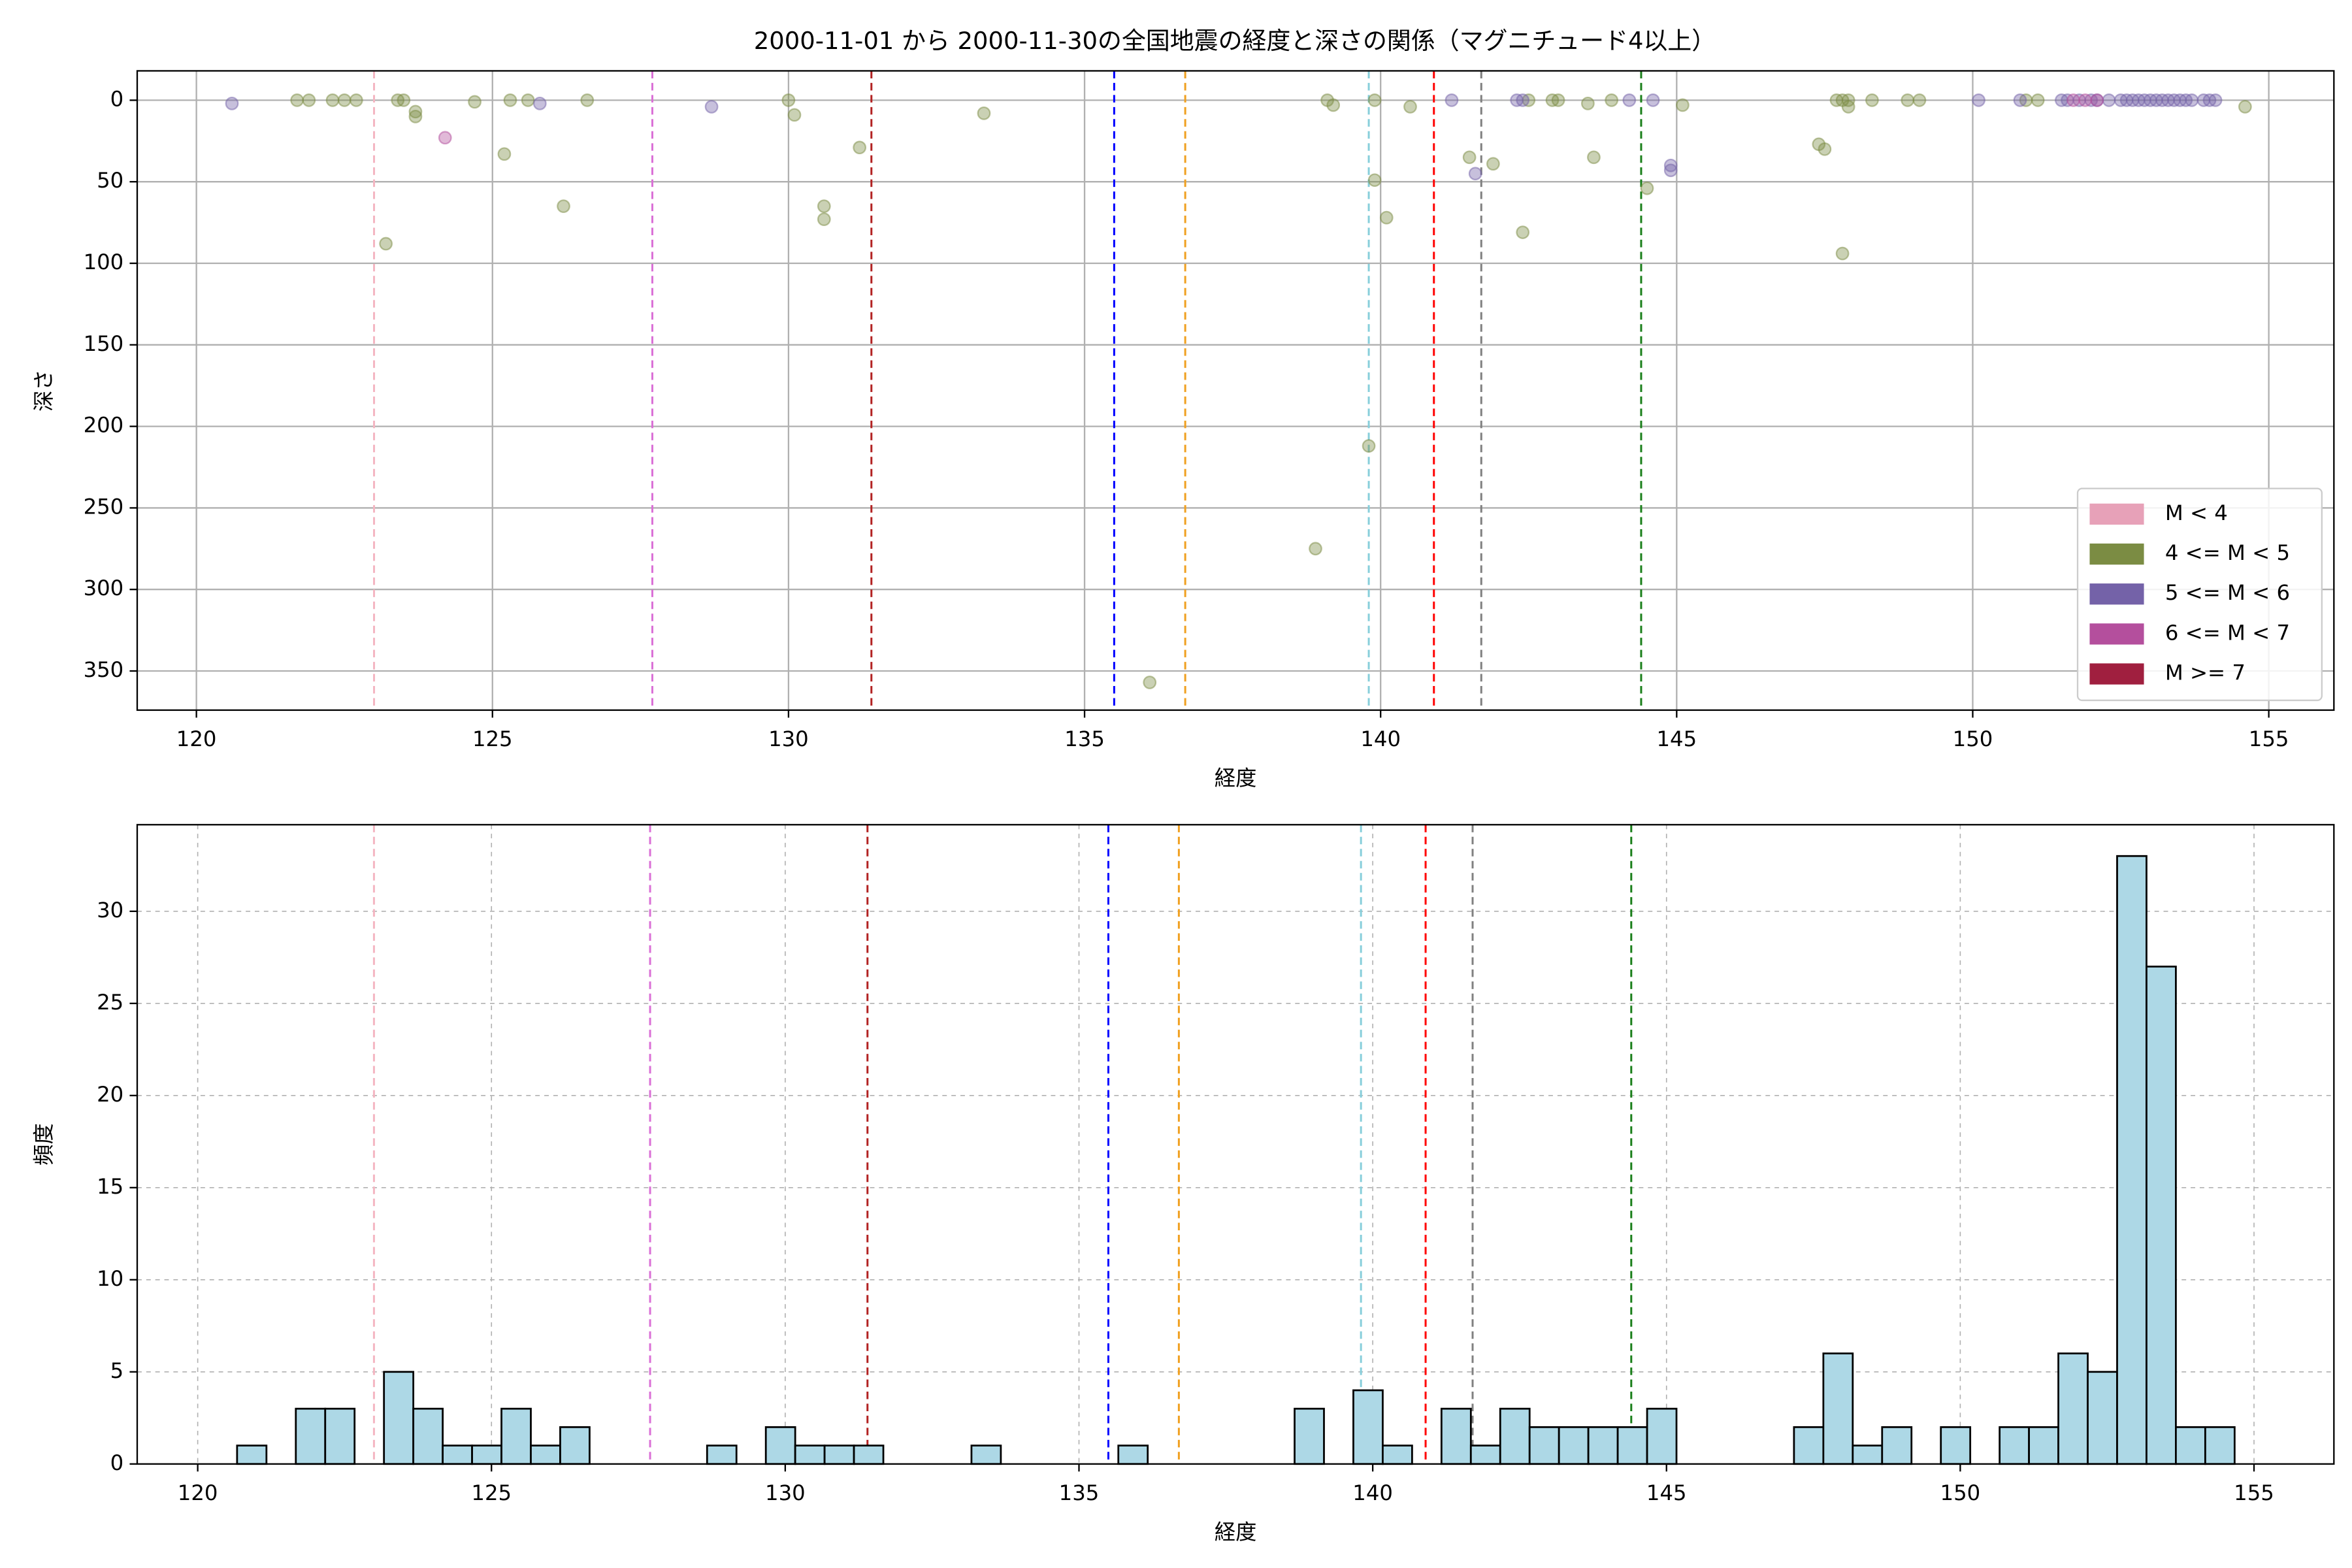  What do you see at coordinates (117, 1462) in the screenshot?
I see `y-tick-label: 0` at bounding box center [117, 1462].